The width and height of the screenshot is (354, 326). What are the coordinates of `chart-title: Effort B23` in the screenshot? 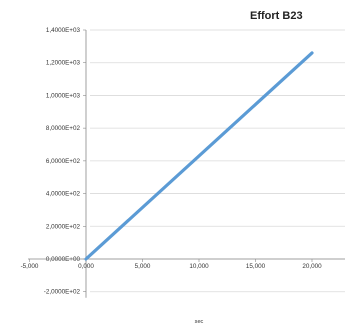 It's located at (276, 16).